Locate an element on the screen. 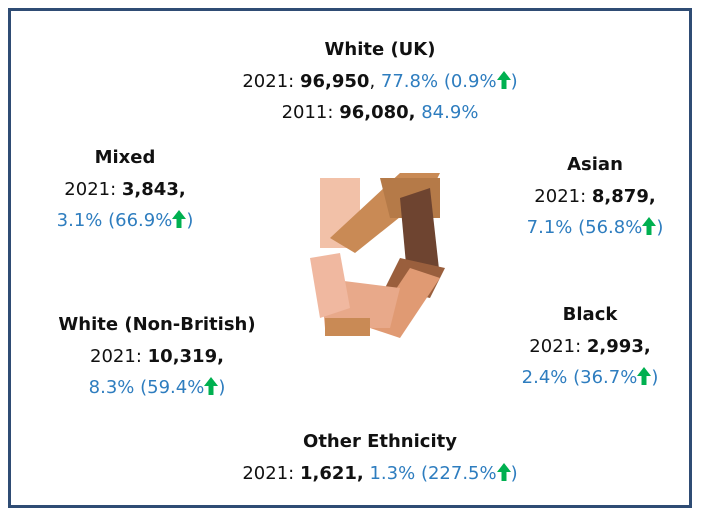 This screenshot has height=508, width=703. count: 96,080, is located at coordinates (377, 112).